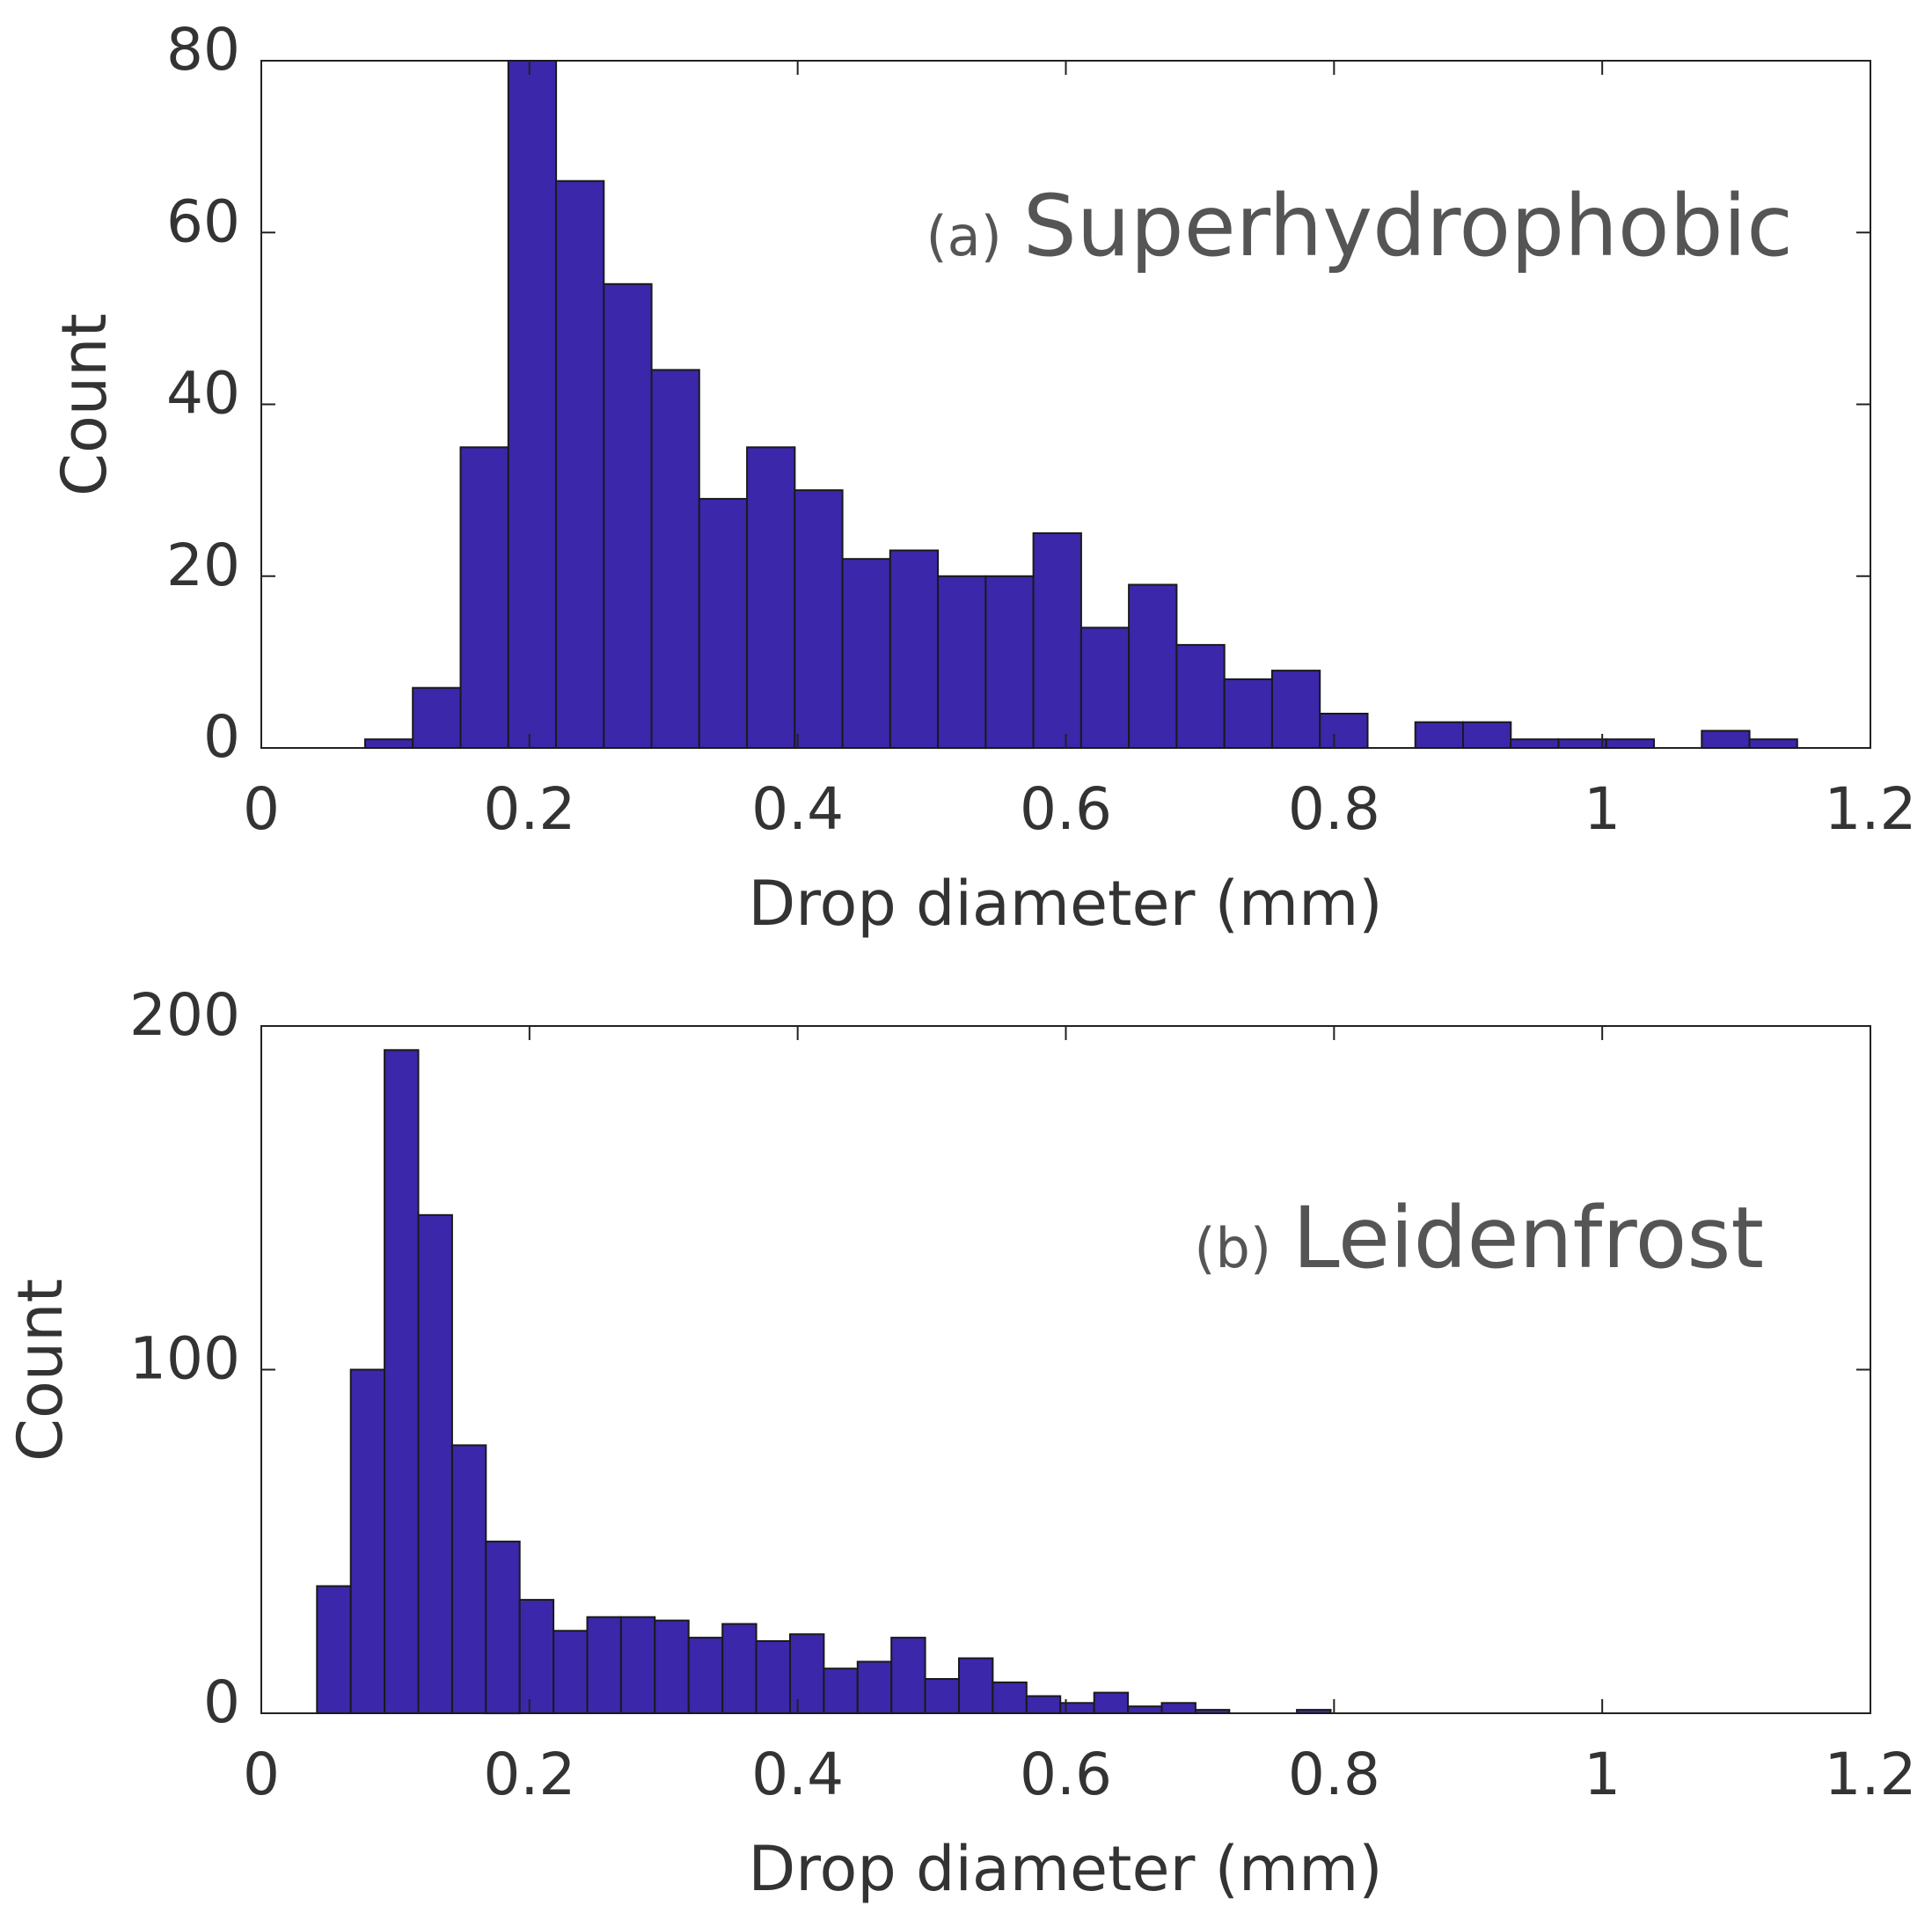  What do you see at coordinates (261, 809) in the screenshot?
I see `panel-a-x-tick-label-0: 0` at bounding box center [261, 809].